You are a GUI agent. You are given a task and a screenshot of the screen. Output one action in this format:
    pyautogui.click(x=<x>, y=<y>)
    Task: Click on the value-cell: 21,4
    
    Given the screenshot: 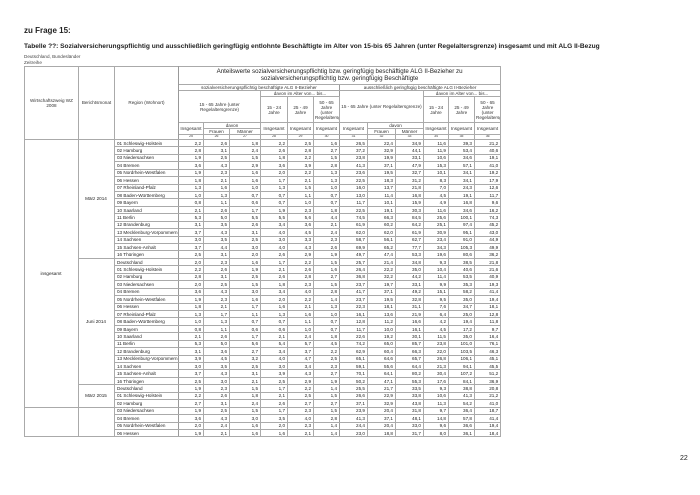 What is the action you would take?
    pyautogui.click(x=381, y=262)
    